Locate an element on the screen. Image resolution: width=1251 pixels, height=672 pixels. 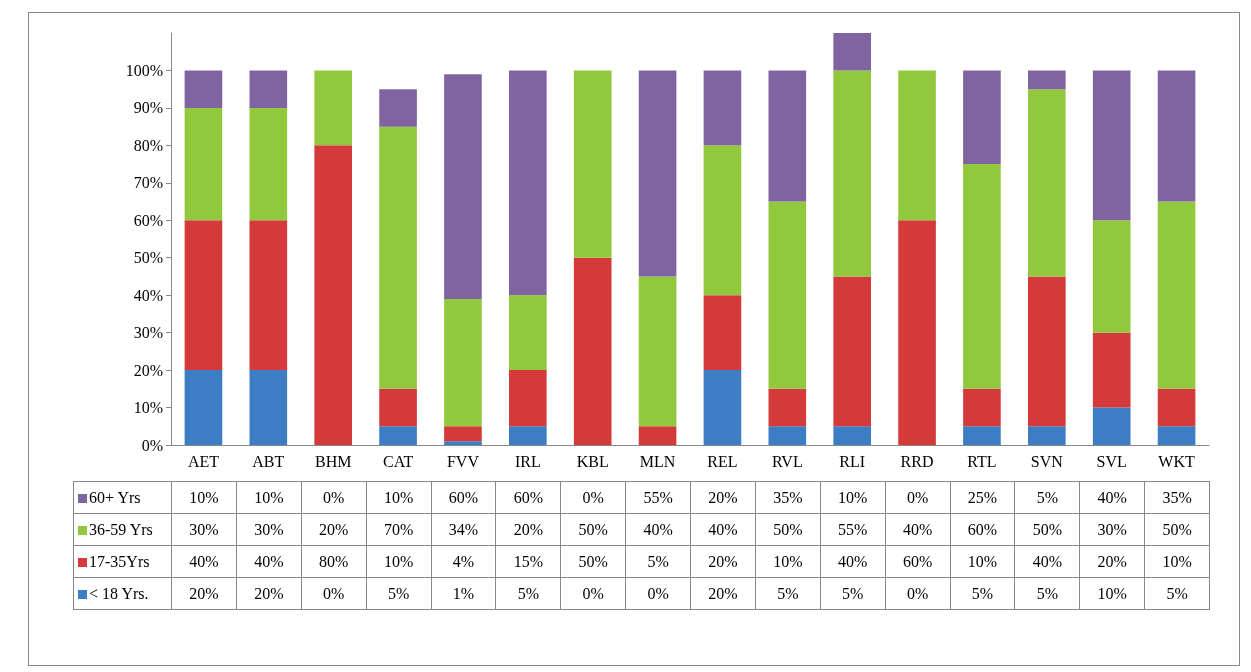
y-tick-label: 80% is located at coordinates (148, 145).